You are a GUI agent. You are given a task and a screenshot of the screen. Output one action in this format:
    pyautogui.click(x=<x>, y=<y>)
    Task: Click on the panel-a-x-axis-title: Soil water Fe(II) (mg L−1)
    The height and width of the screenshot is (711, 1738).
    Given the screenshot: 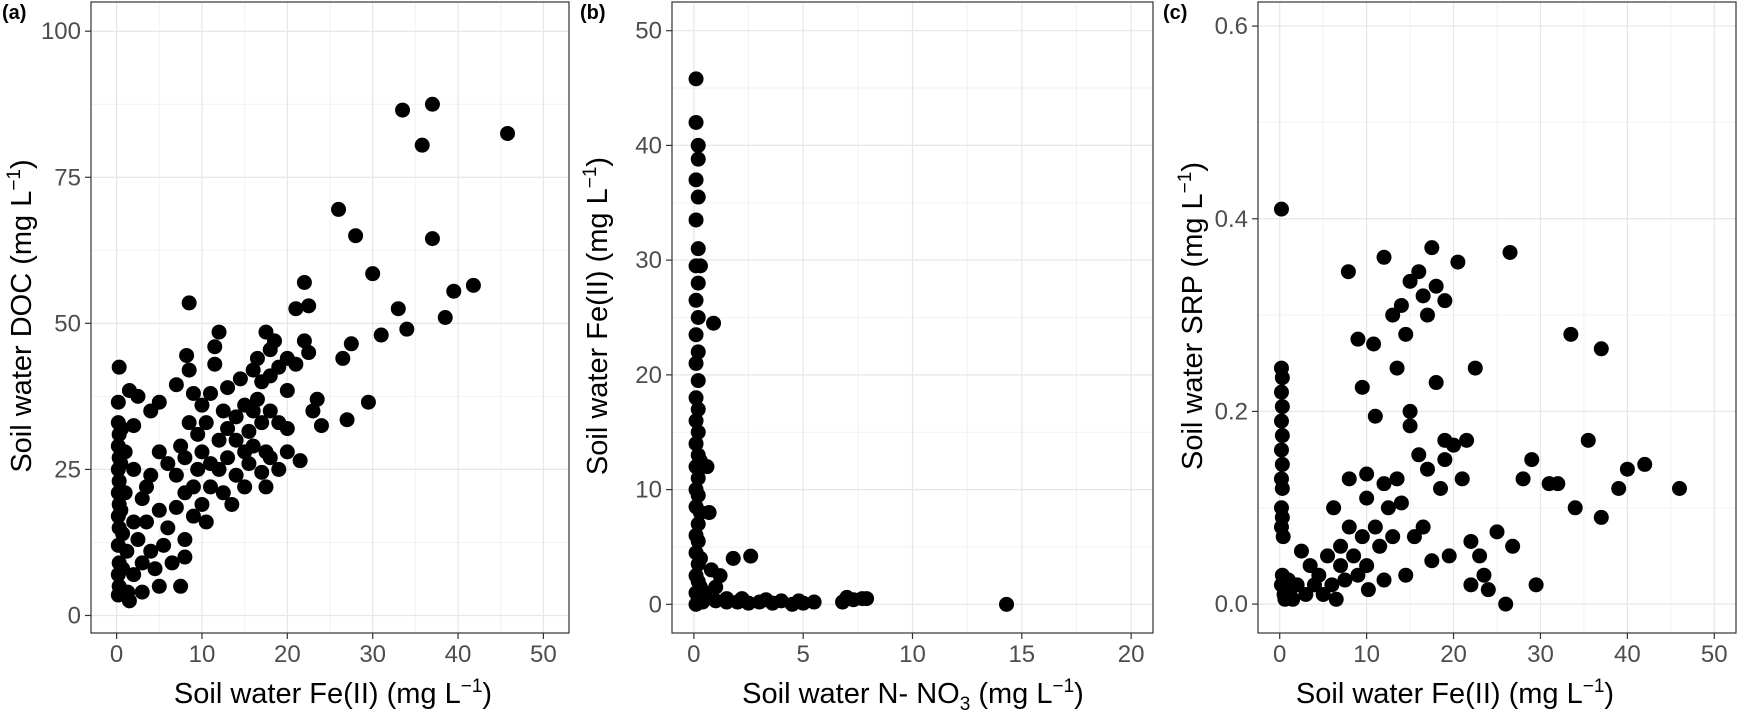 What is the action you would take?
    pyautogui.click(x=333, y=693)
    